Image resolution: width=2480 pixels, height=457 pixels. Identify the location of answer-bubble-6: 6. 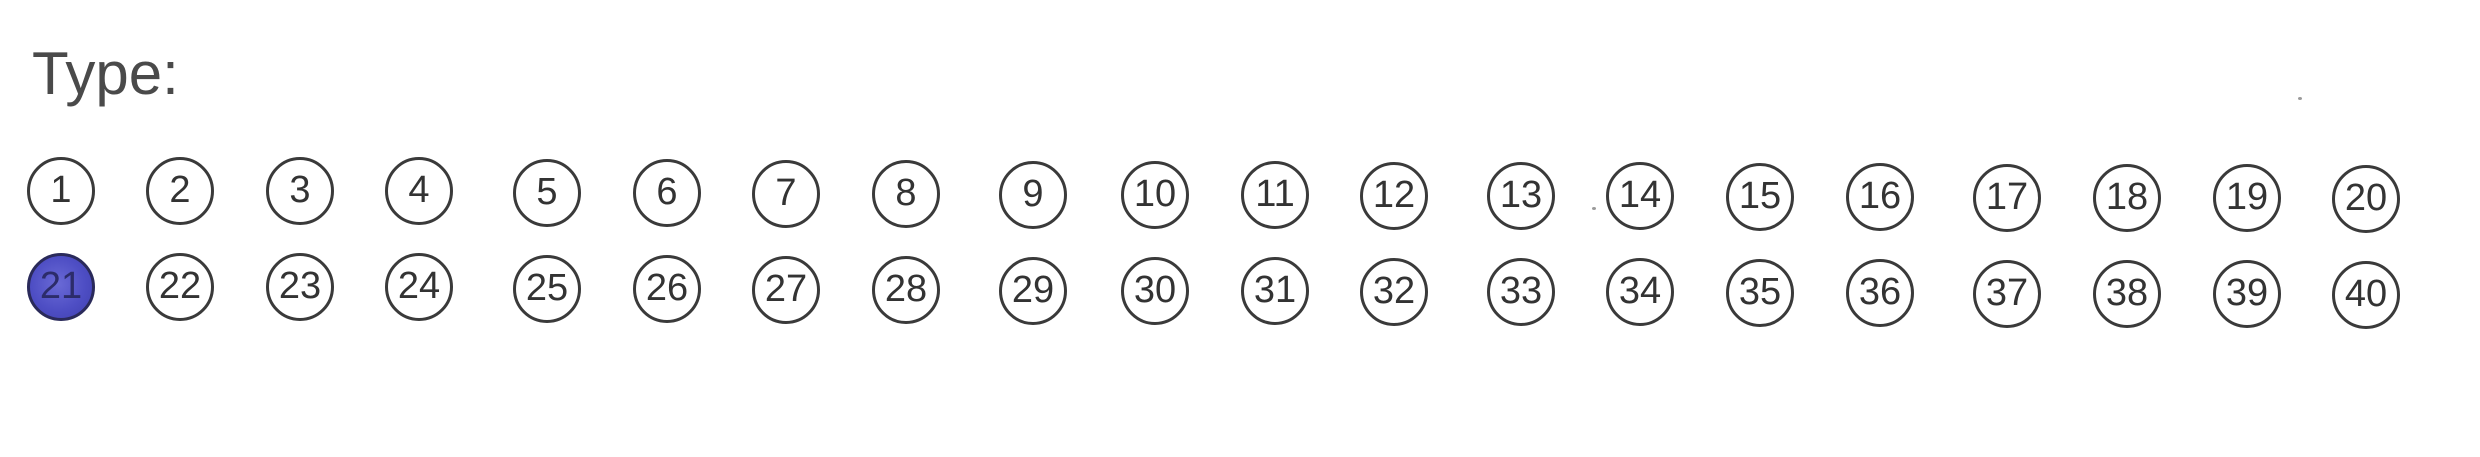
(667, 193).